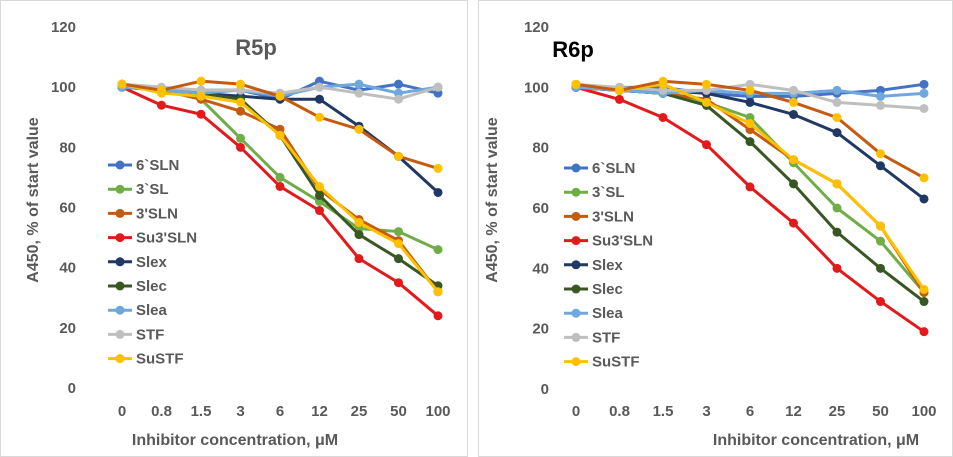 The height and width of the screenshot is (457, 953). Describe the element at coordinates (256, 47) in the screenshot. I see `chart-title: R5p` at that location.